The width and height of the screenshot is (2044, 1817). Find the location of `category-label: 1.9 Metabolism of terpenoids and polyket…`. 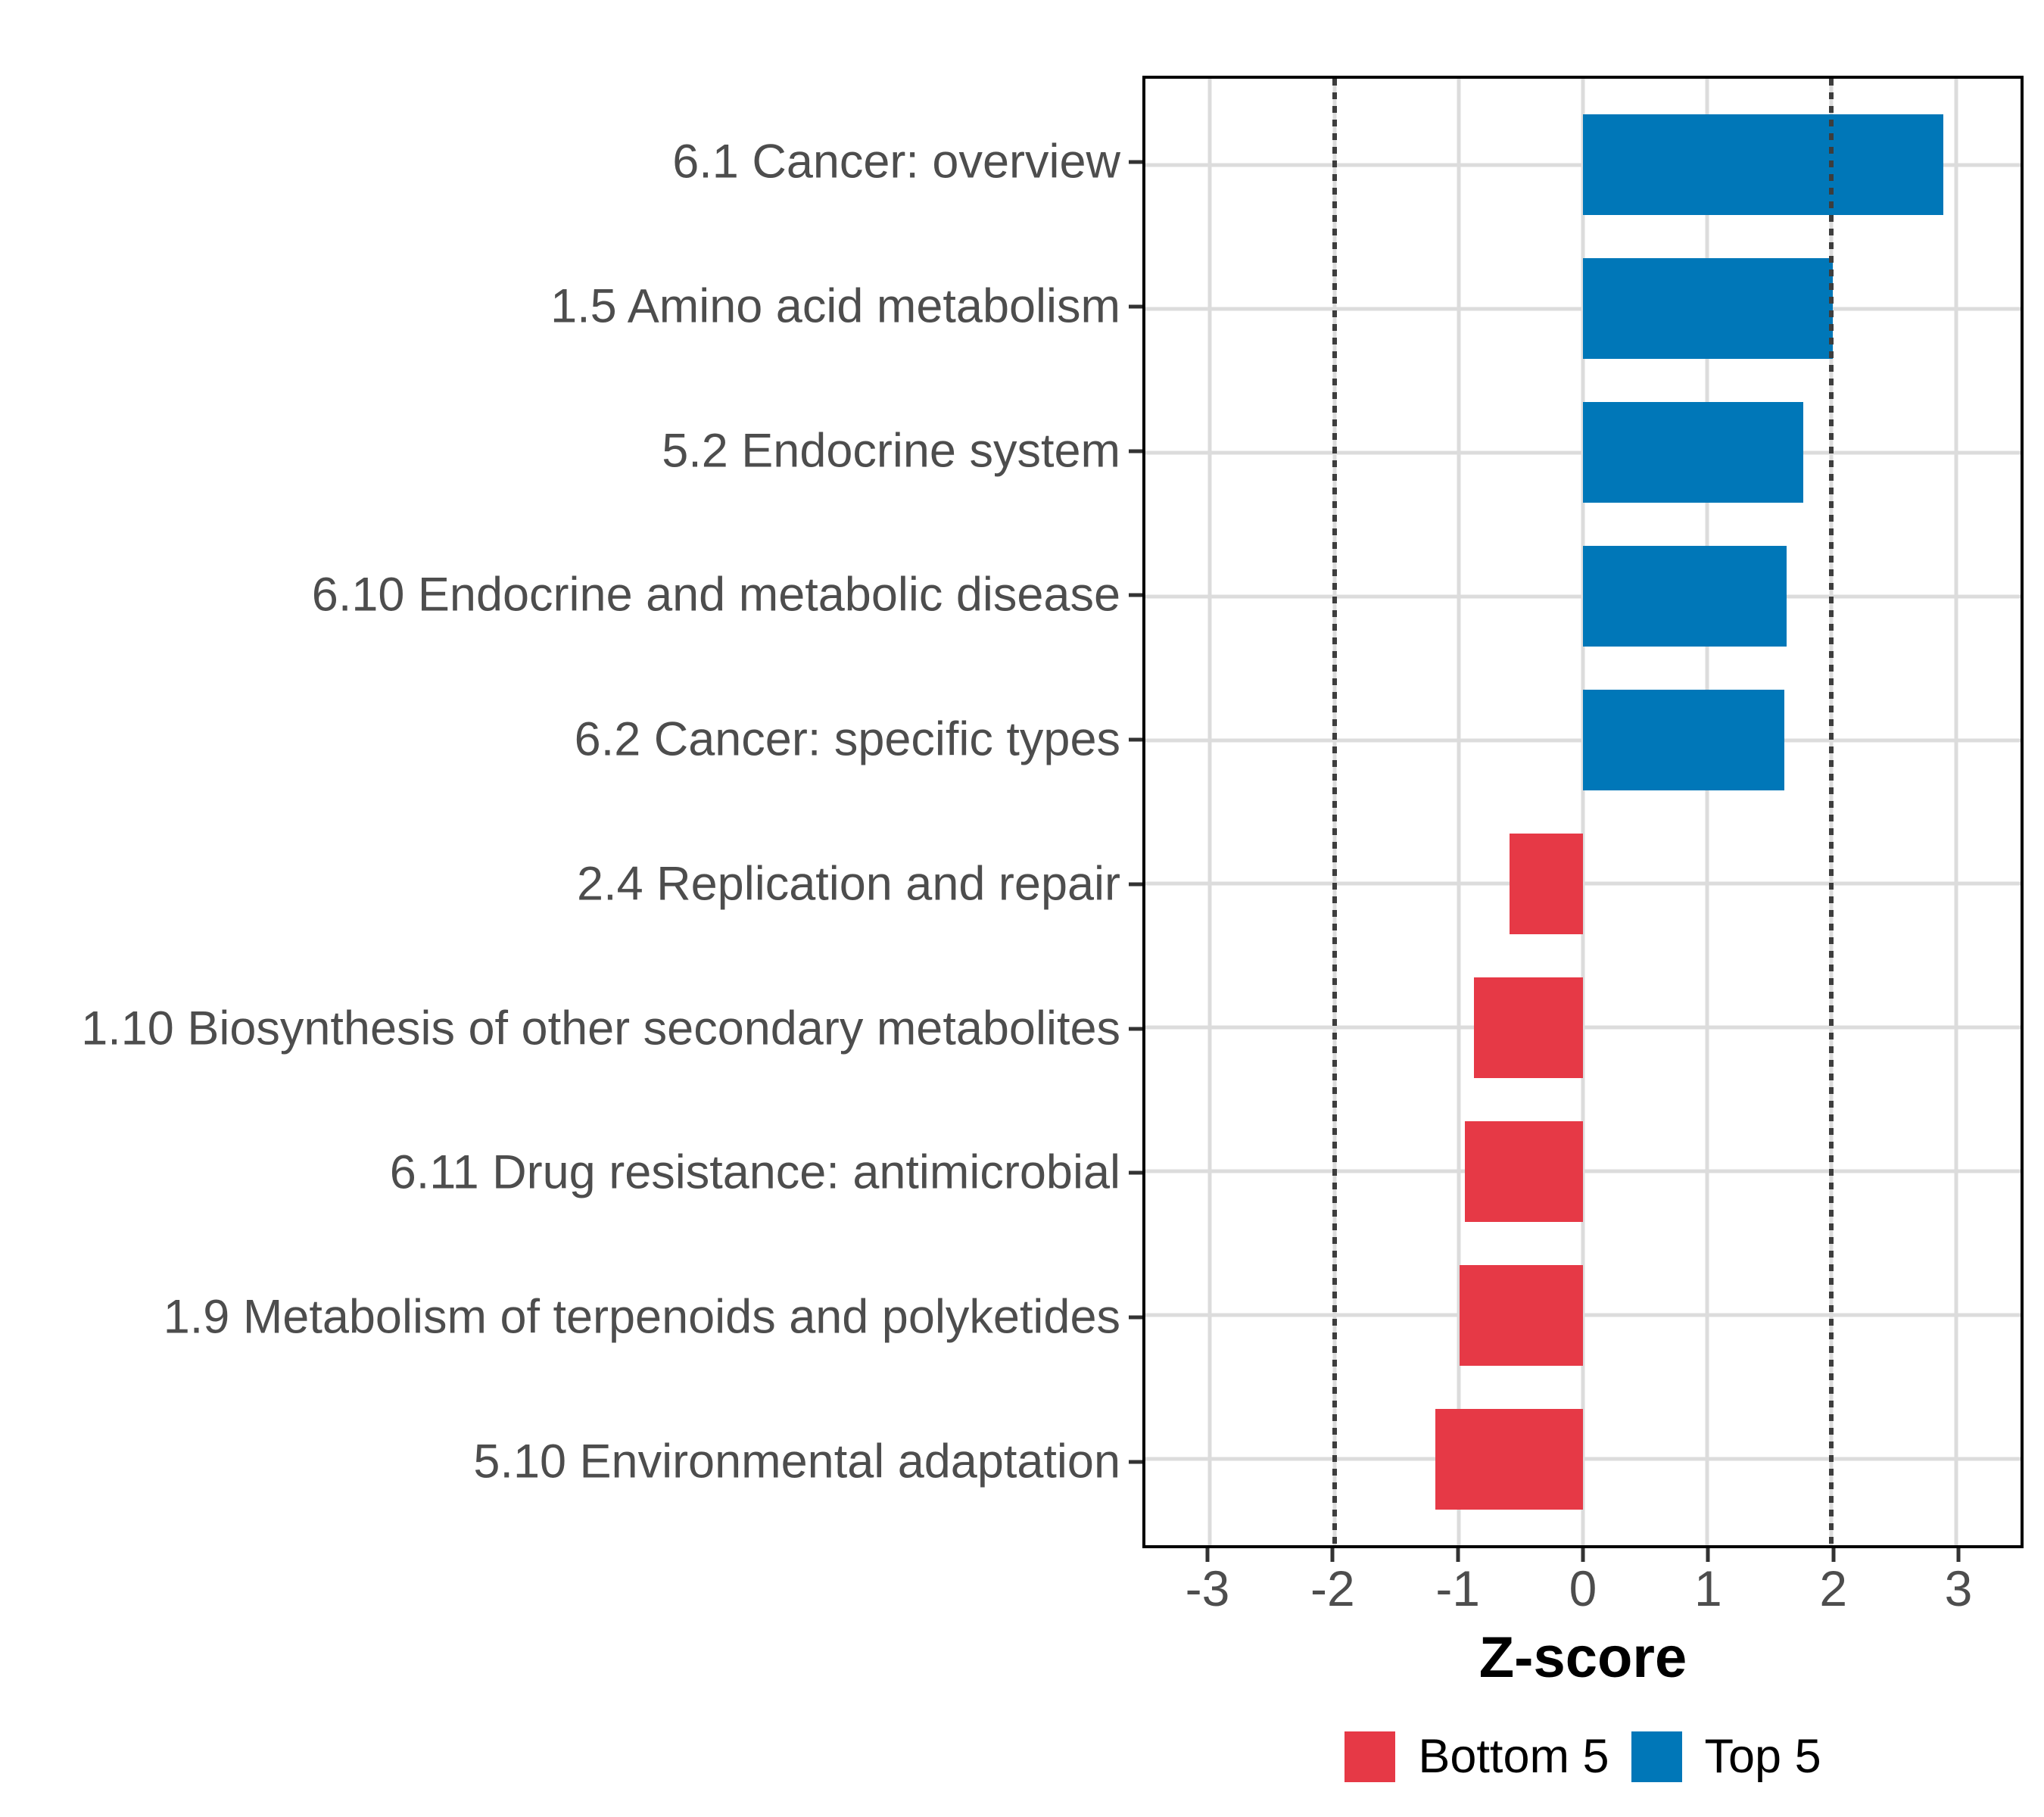

category-label: 1.9 Metabolism of terpenoids and polyket… is located at coordinates (641, 1317).